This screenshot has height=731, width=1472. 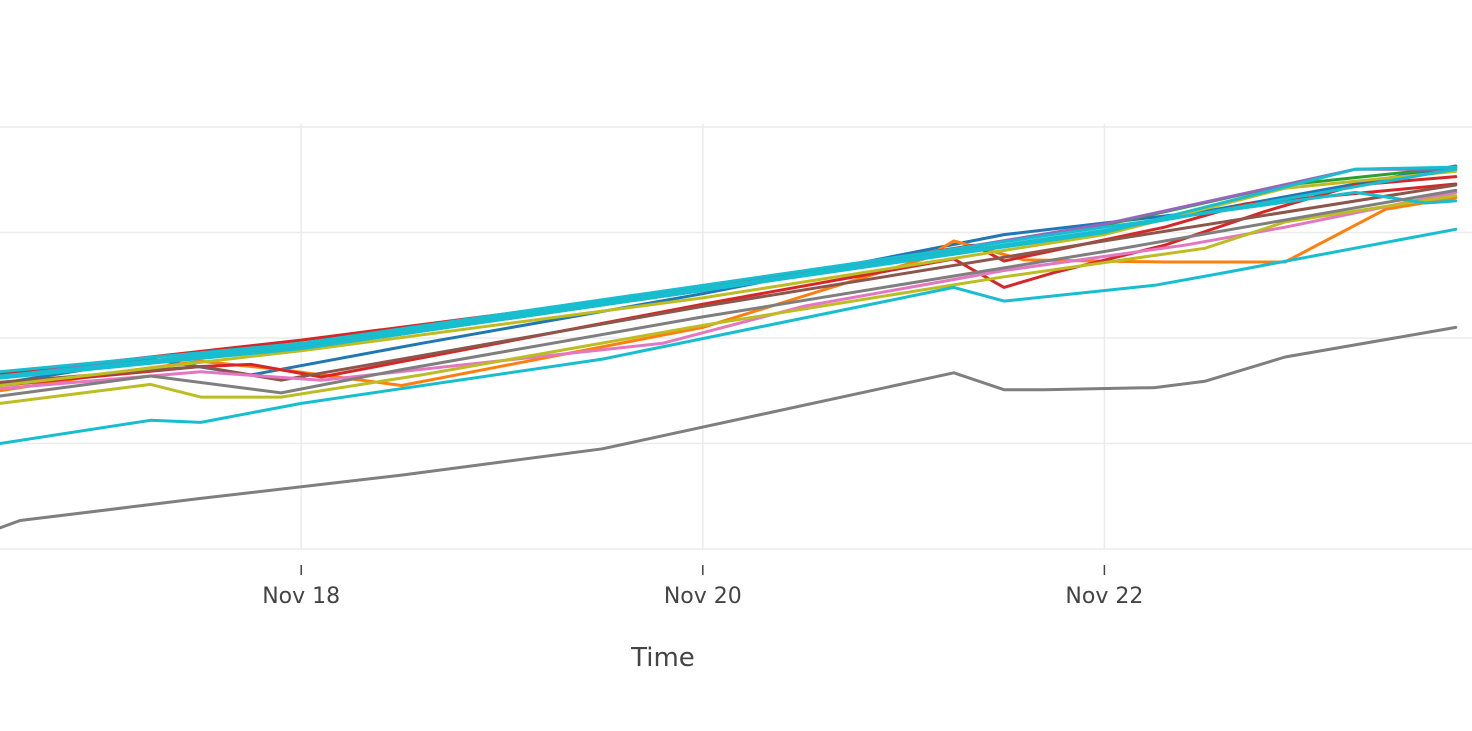 I want to click on x-axis: Nov 18 Nov 20 Nov 22, so click(x=702, y=587).